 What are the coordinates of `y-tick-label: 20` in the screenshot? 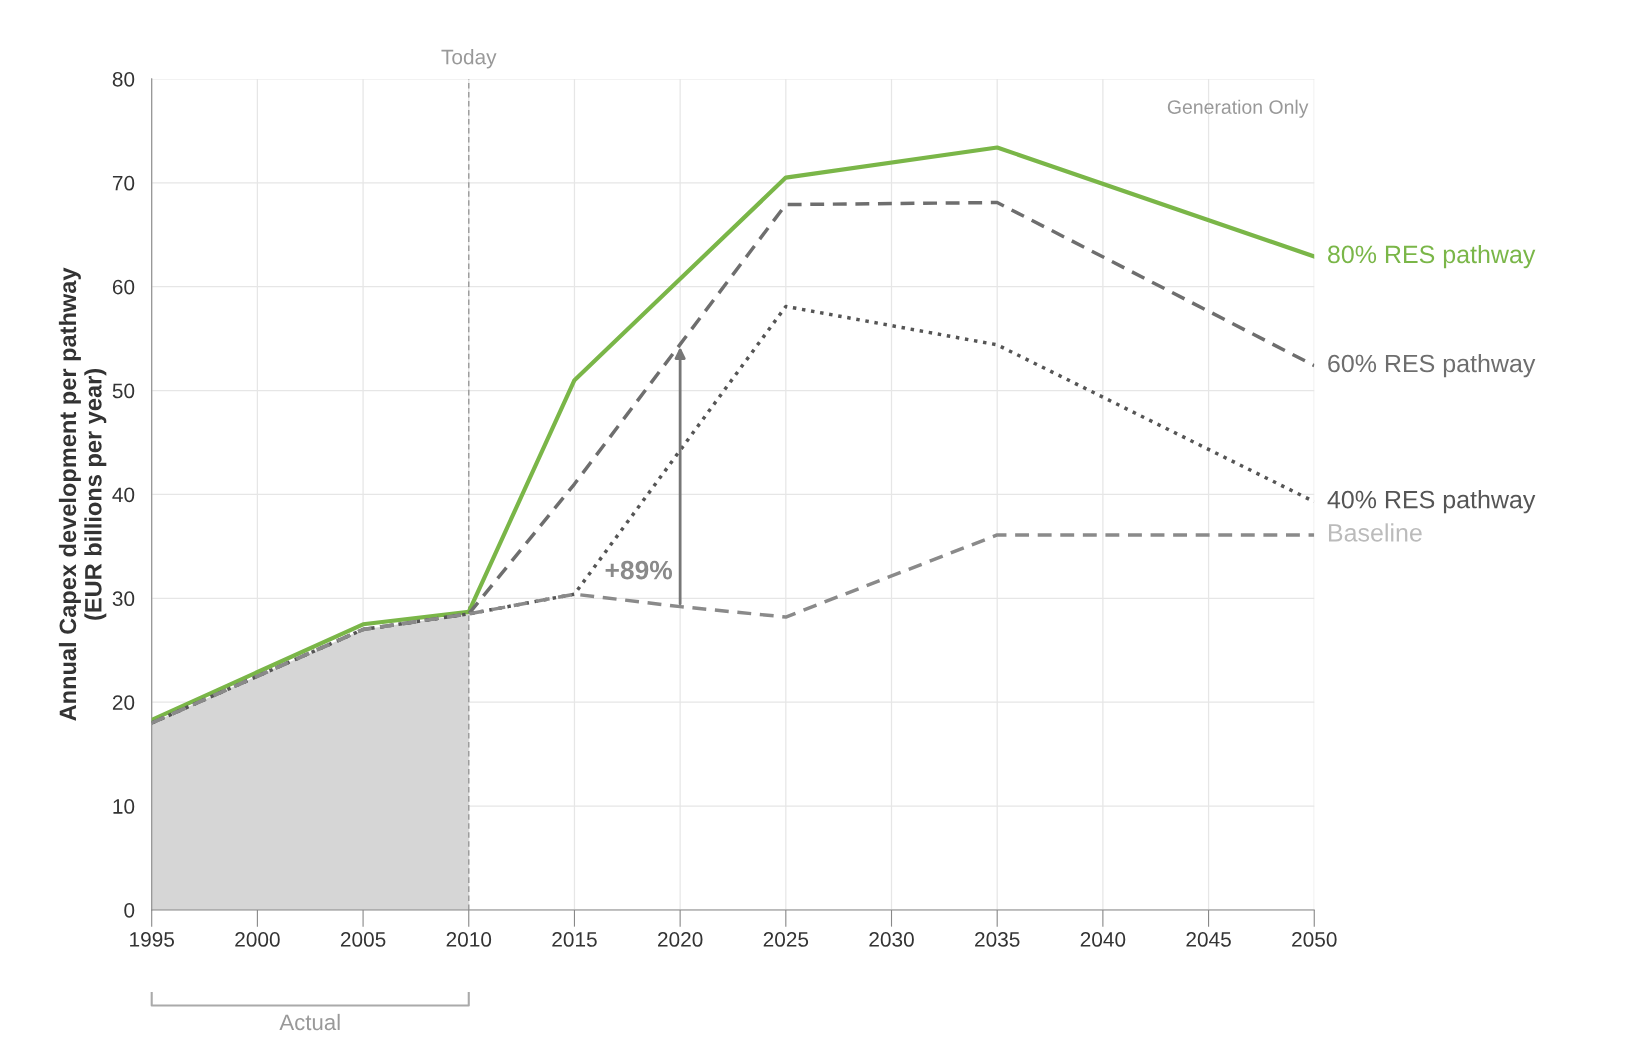 It's located at (123, 702).